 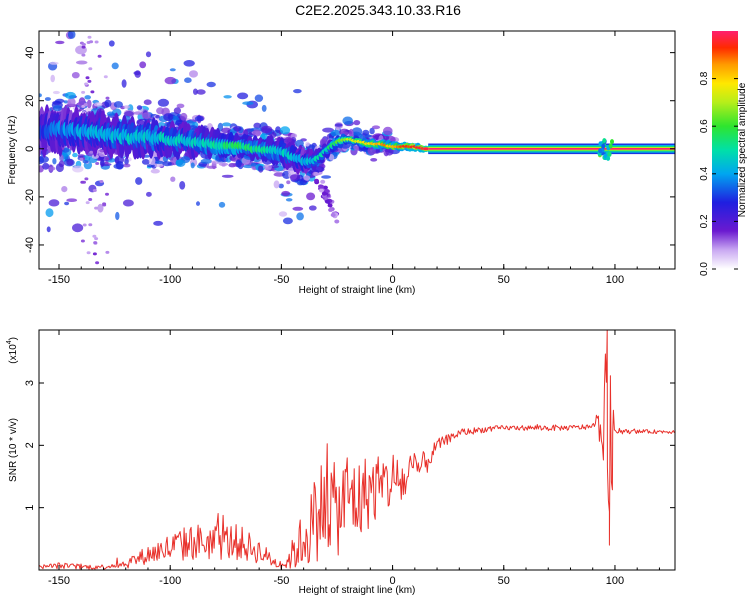 What do you see at coordinates (704, 126) in the screenshot?
I see `colorbar-tick-label: 0.6` at bounding box center [704, 126].